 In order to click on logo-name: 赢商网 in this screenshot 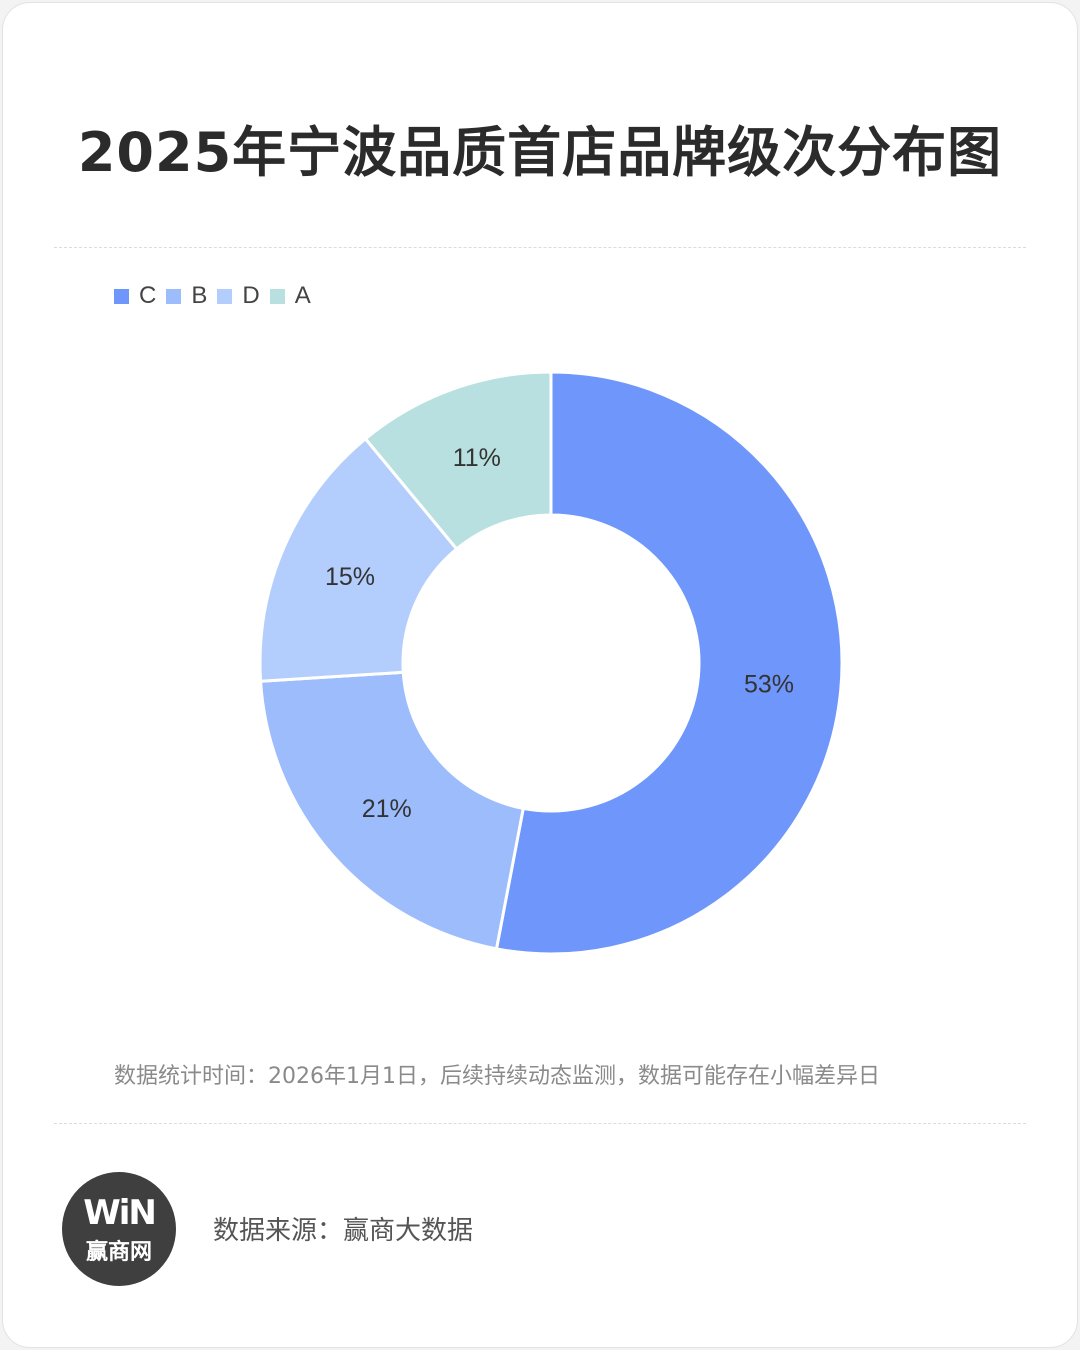, I will do `click(118, 1252)`.